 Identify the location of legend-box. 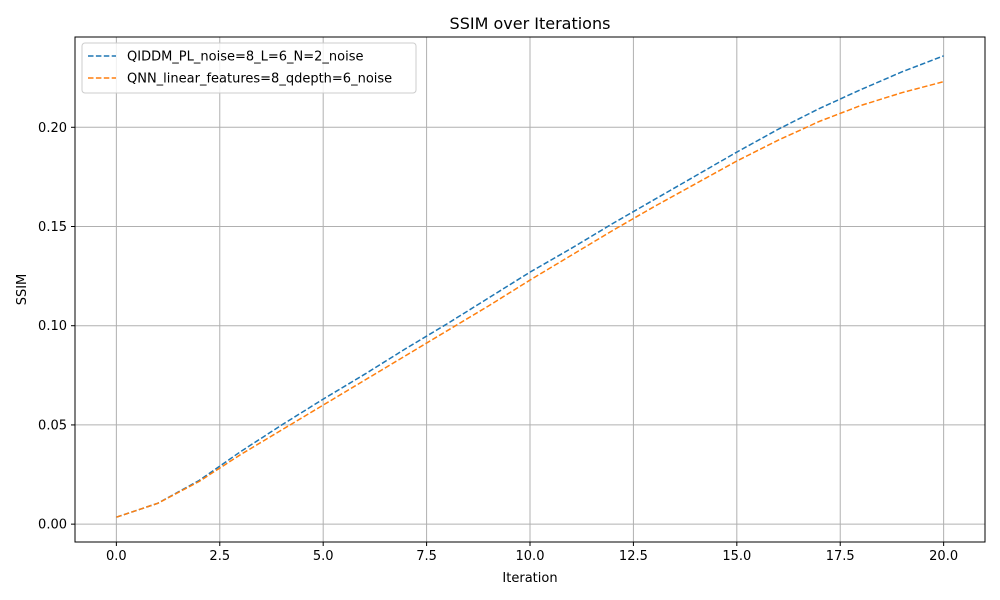
(249, 68).